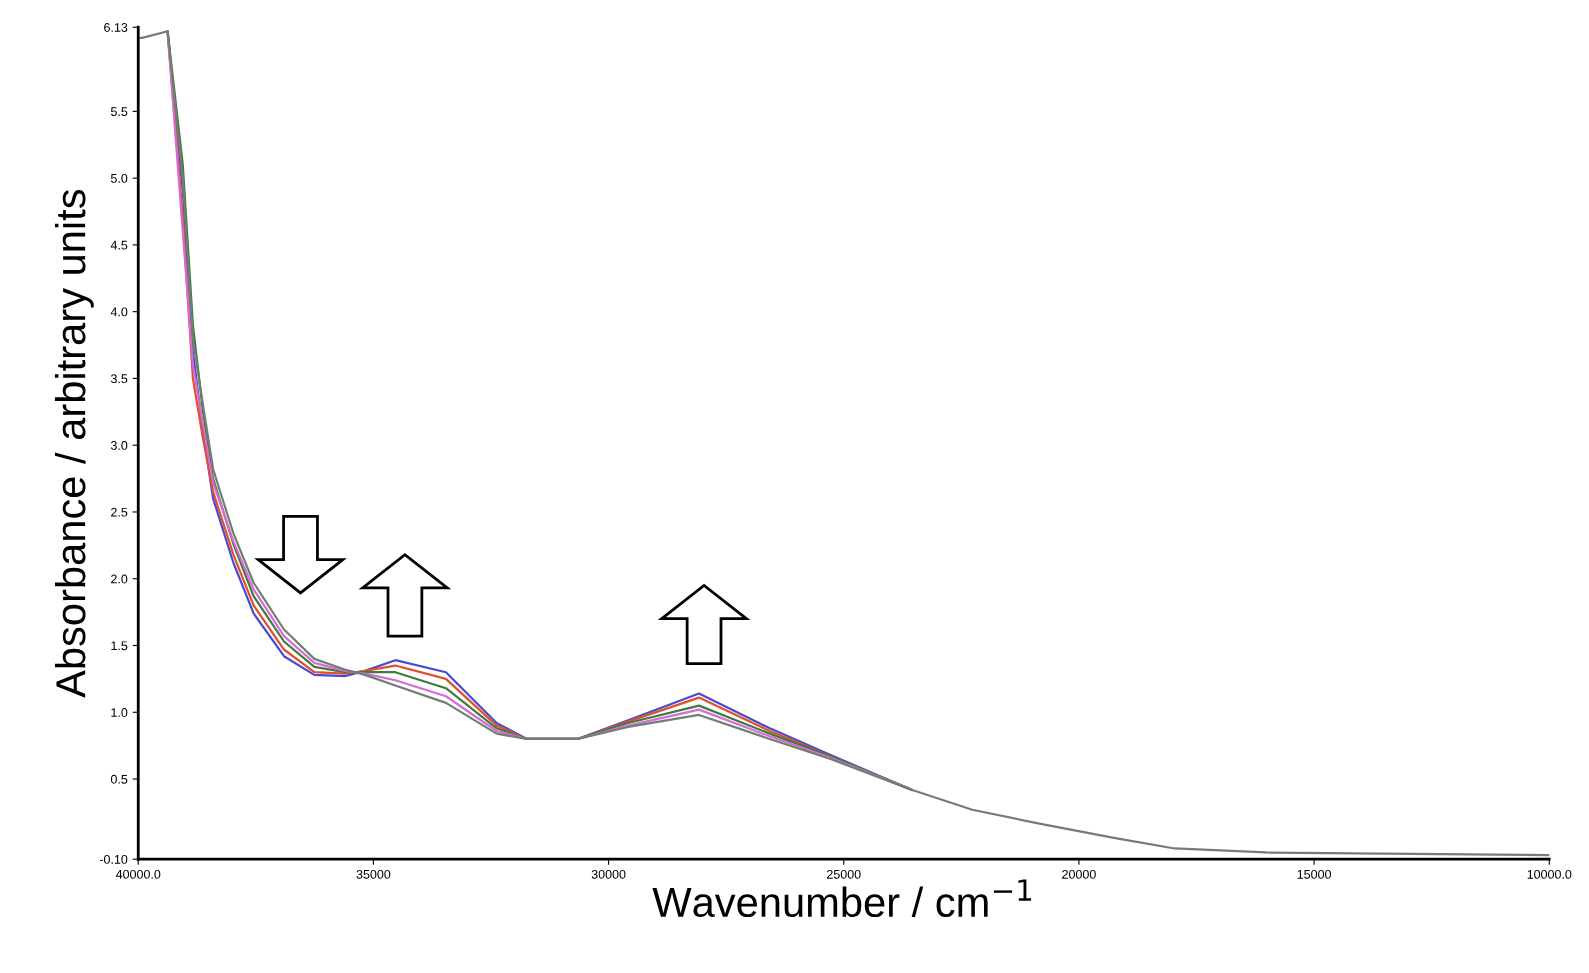 The height and width of the screenshot is (973, 1589). What do you see at coordinates (1549, 874) in the screenshot?
I see `x-tick-label: 10000.0` at bounding box center [1549, 874].